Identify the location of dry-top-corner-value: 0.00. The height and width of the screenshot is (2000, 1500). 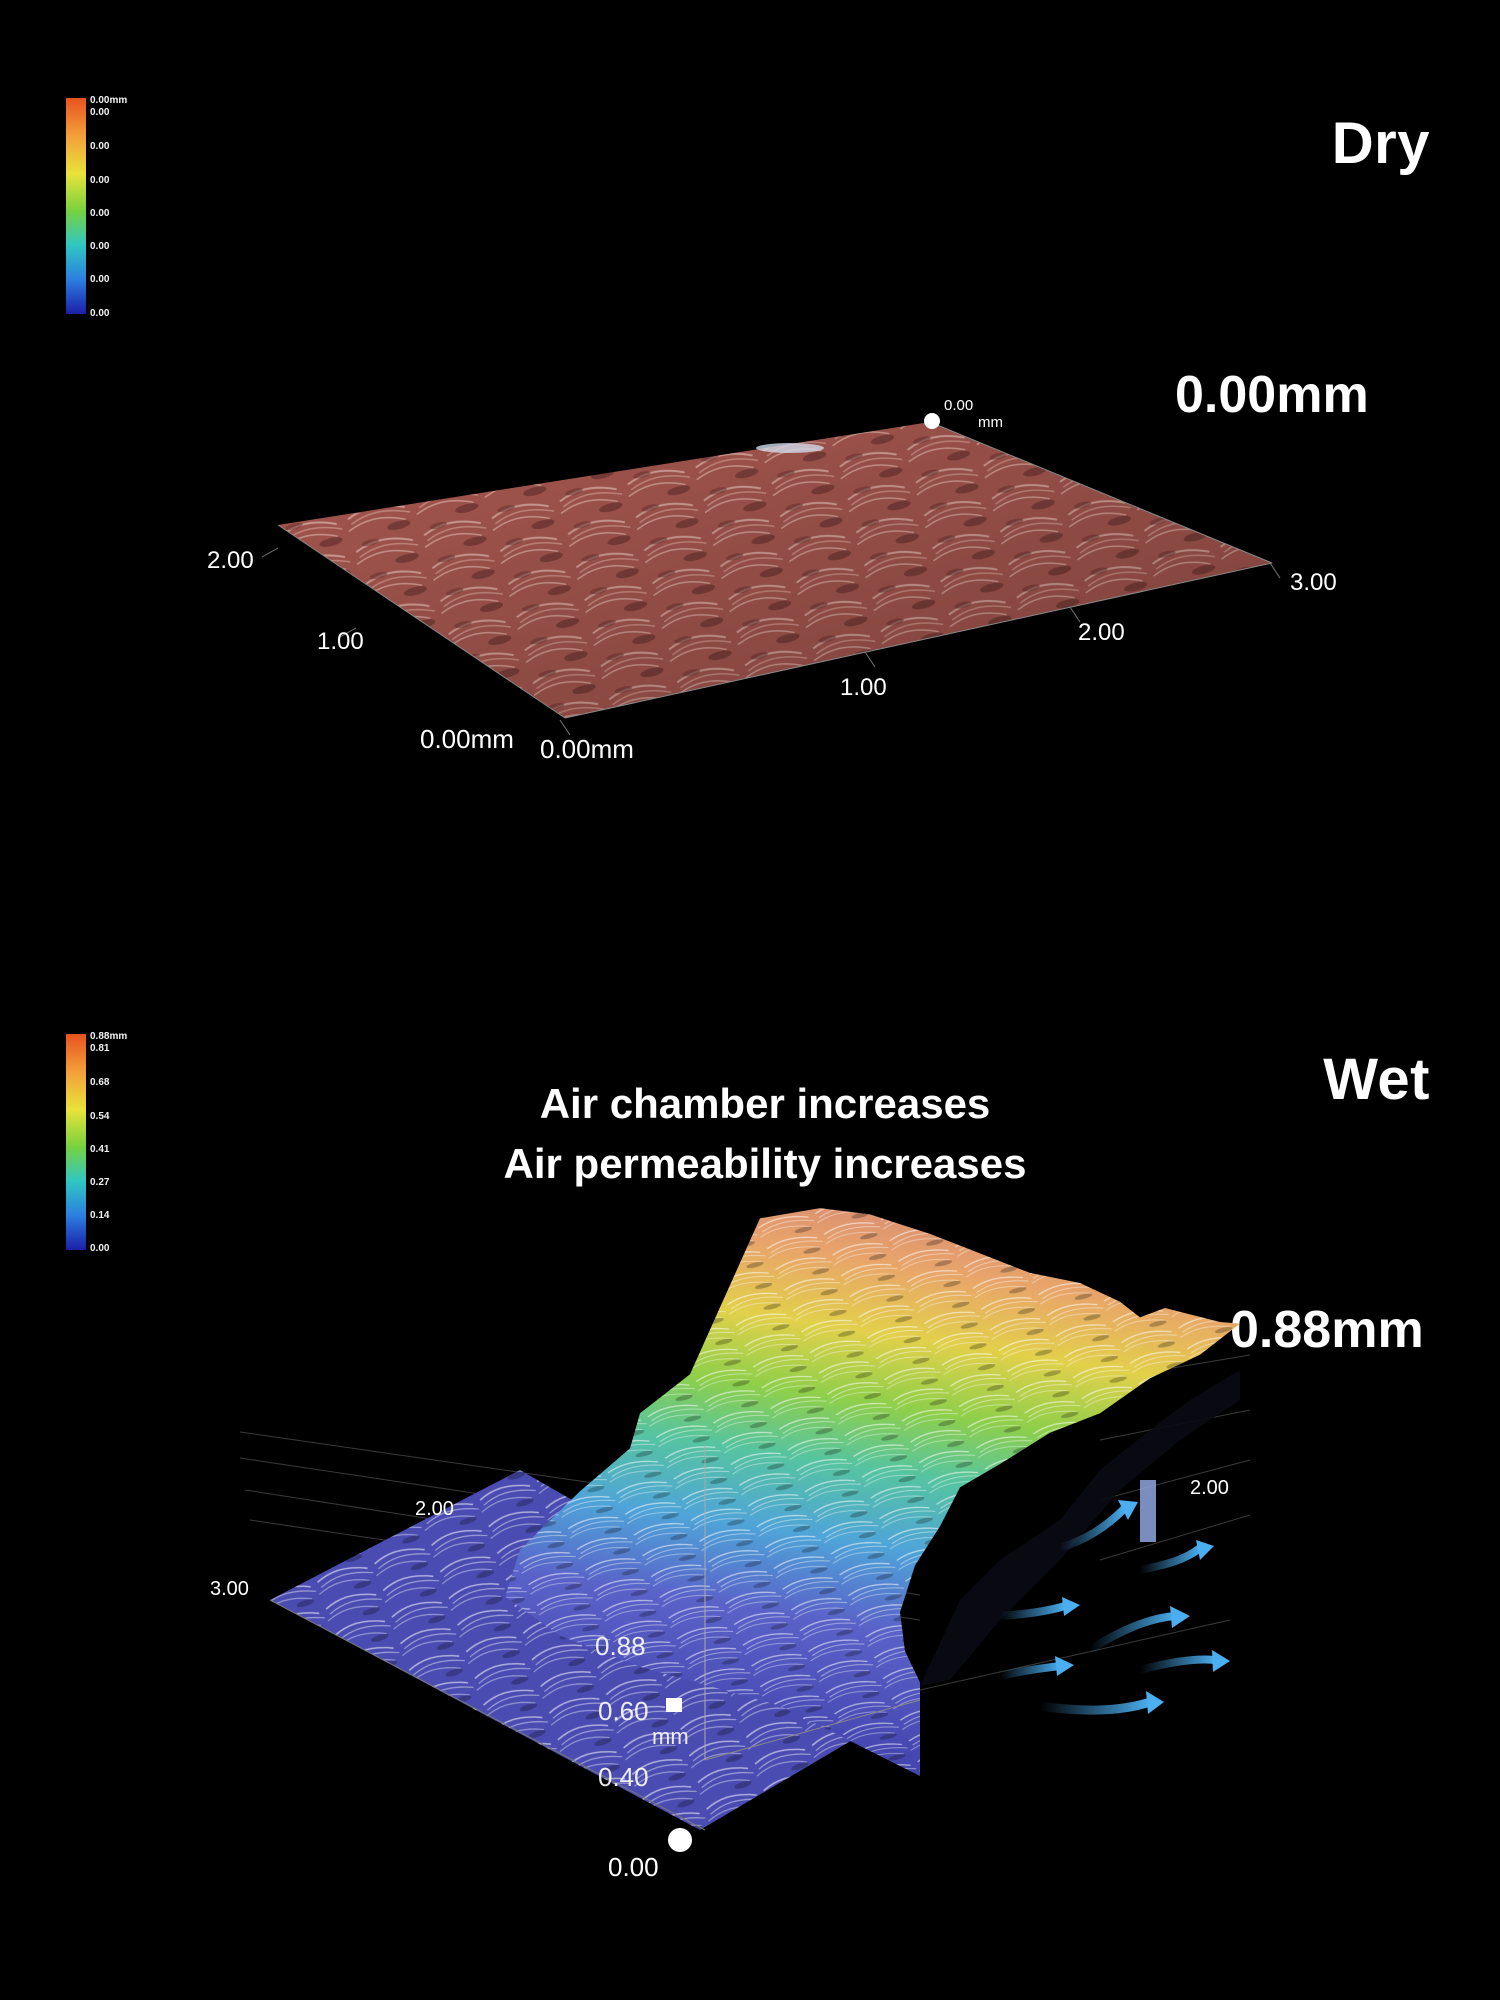
(958, 405).